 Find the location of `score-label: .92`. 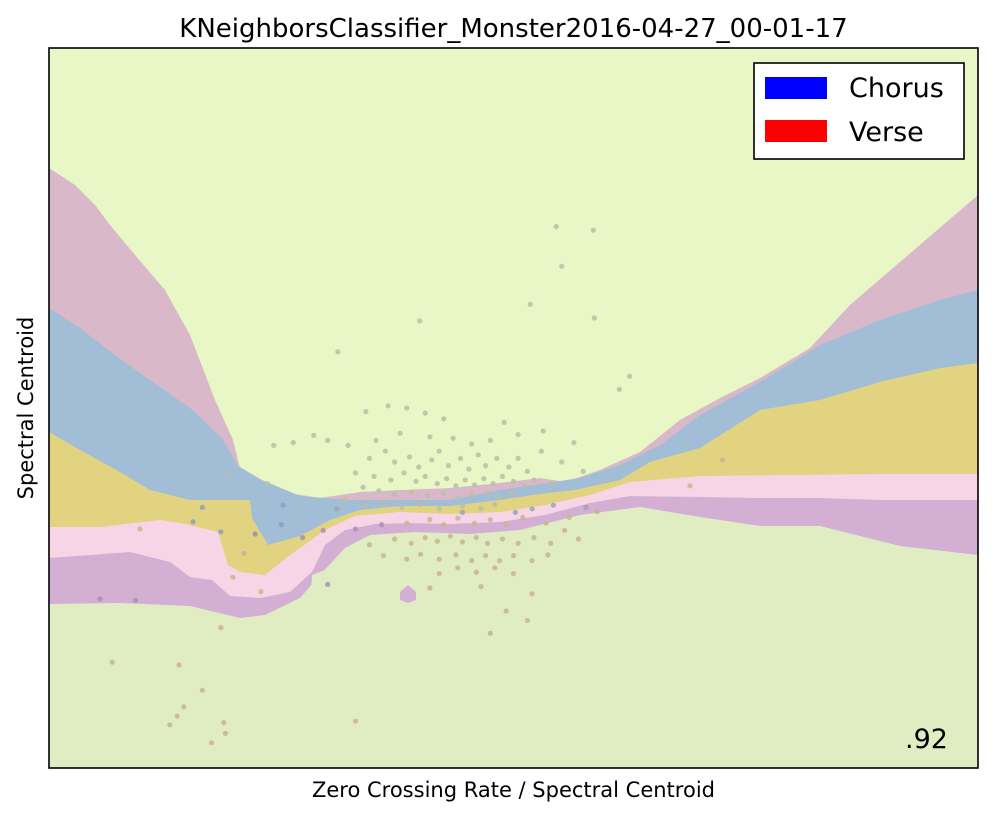

score-label: .92 is located at coordinates (926, 739).